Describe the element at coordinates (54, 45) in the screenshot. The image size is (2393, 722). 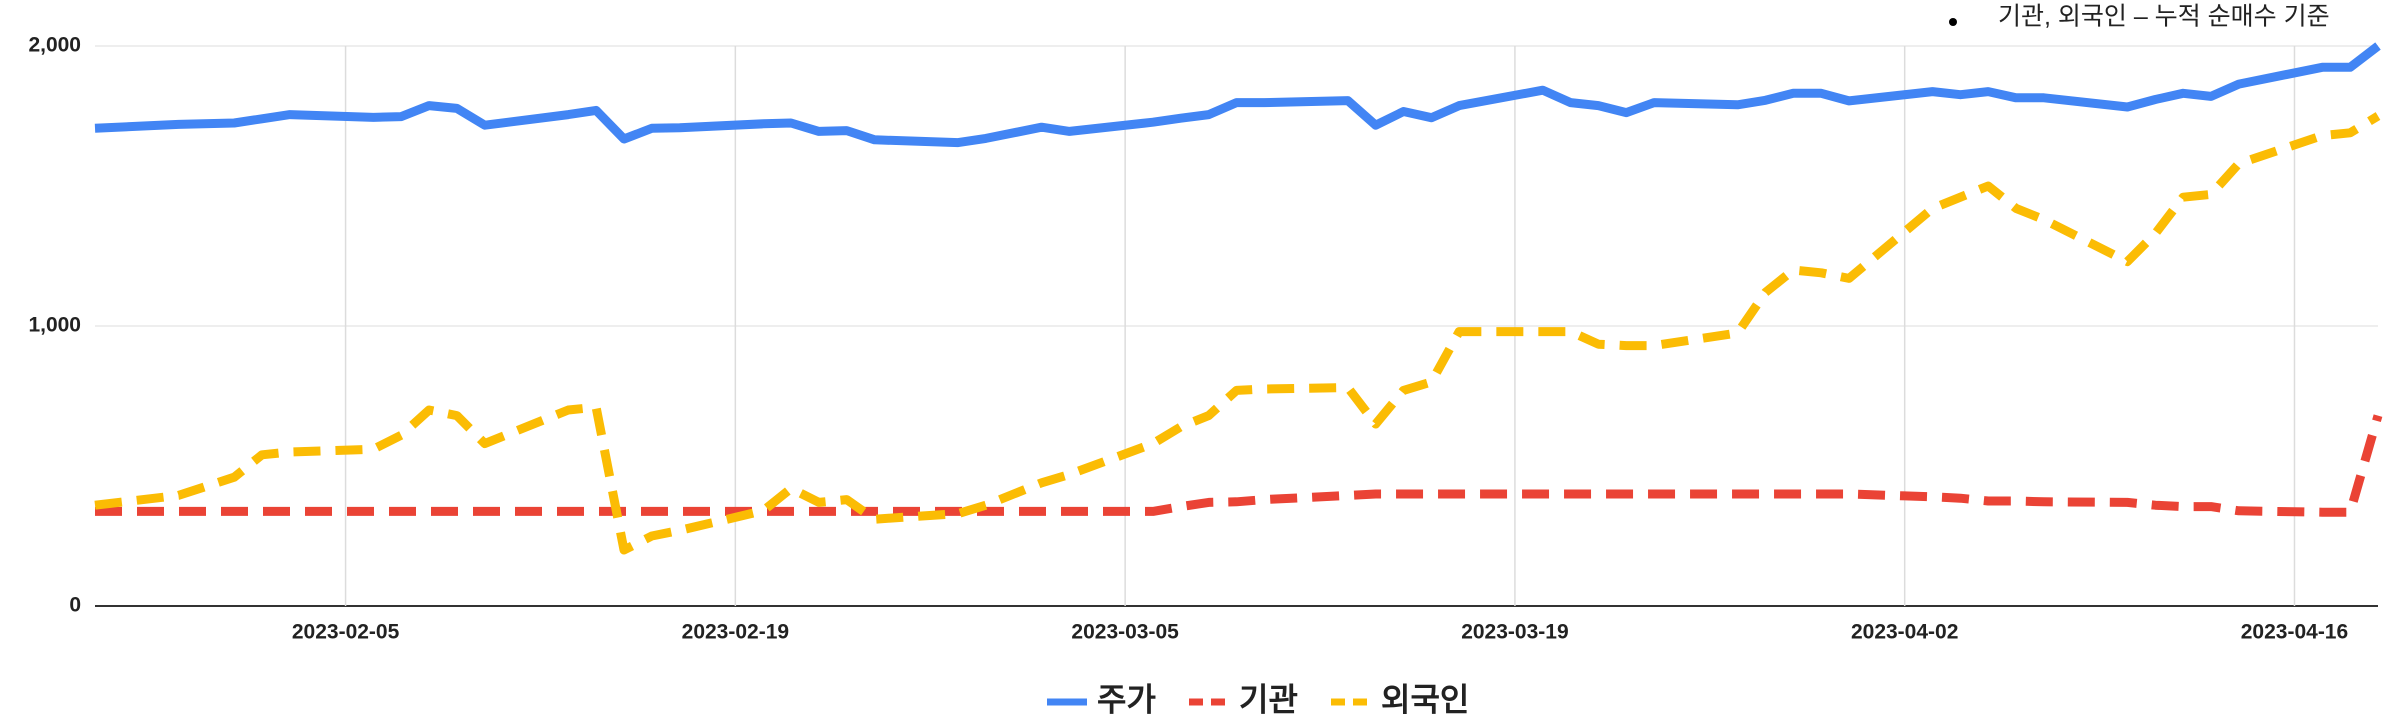
I see `y-tick-label: 2,000` at that location.